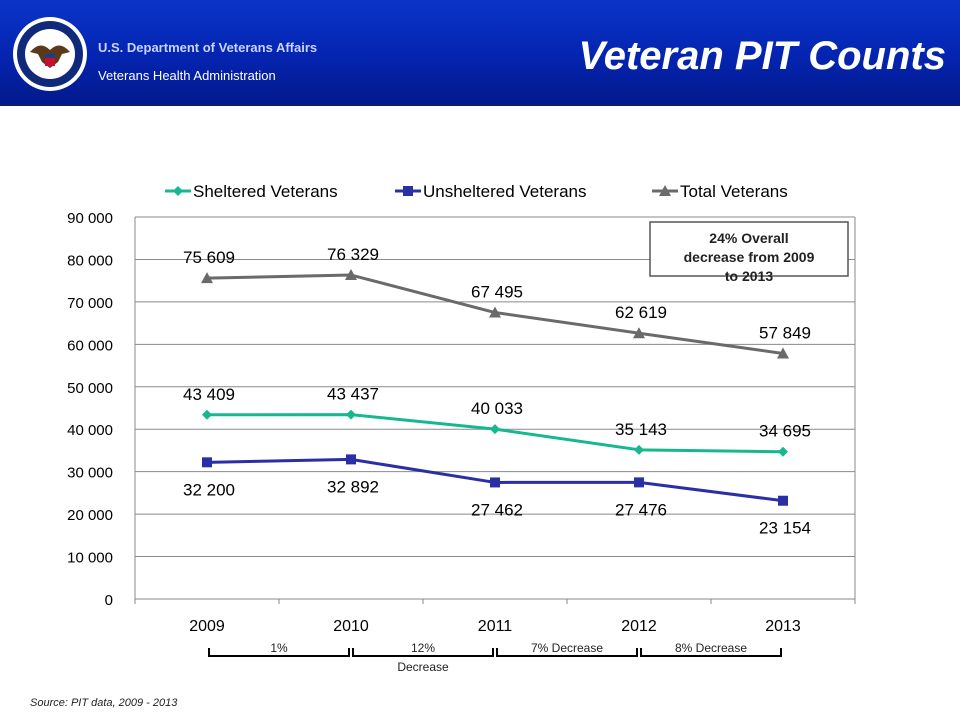 The image size is (960, 720). What do you see at coordinates (353, 486) in the screenshot?
I see `data-label: 32 892` at bounding box center [353, 486].